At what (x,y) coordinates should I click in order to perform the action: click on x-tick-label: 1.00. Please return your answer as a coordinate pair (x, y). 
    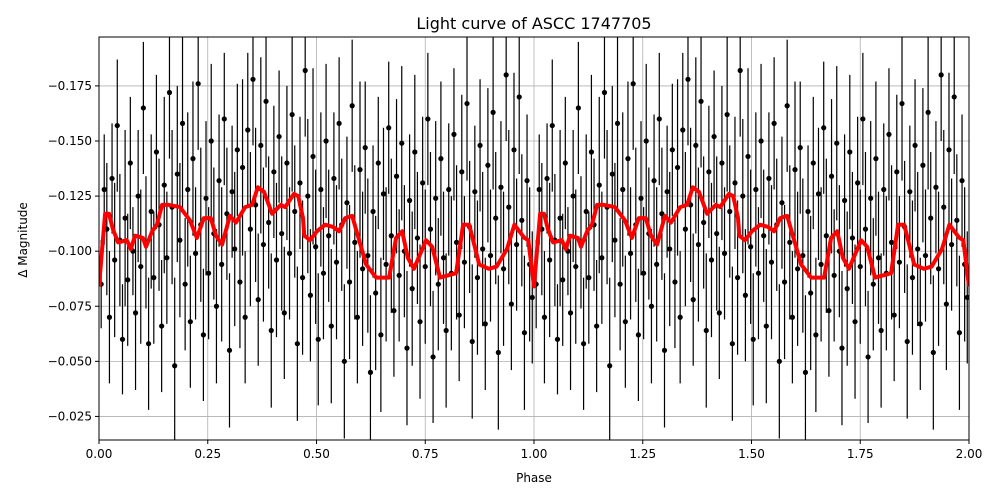
    Looking at the image, I should click on (534, 454).